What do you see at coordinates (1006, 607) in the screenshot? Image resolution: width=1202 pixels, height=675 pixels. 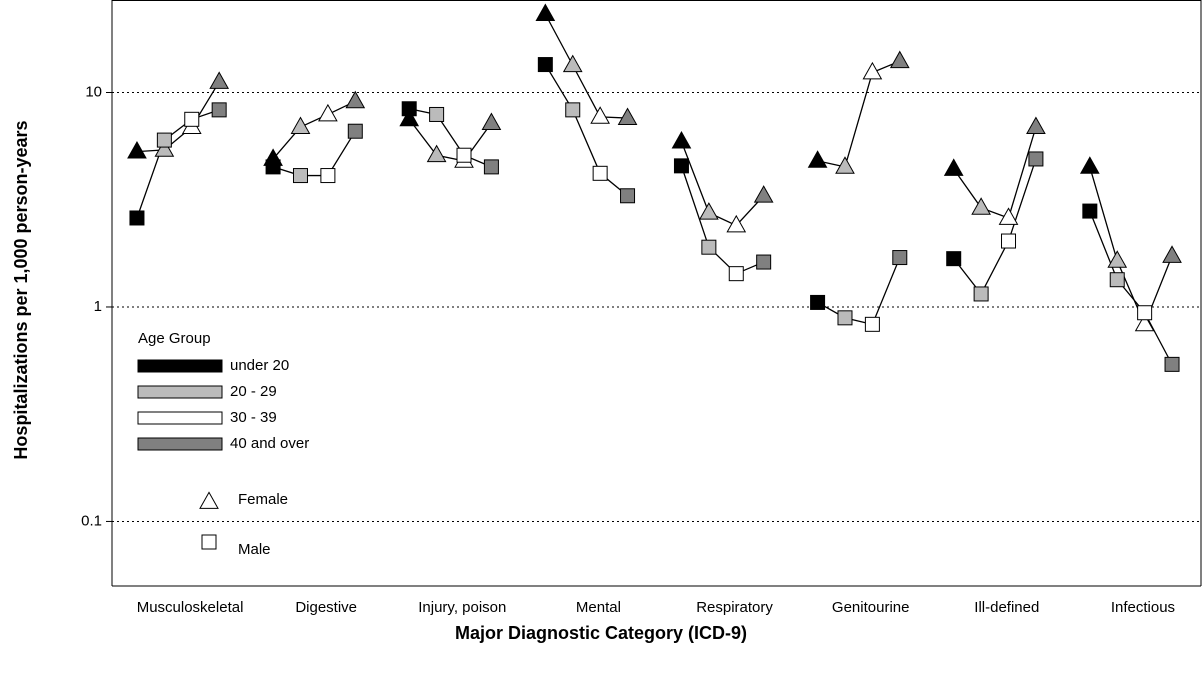 I see `x-tick-label: Ill-defined` at bounding box center [1006, 607].